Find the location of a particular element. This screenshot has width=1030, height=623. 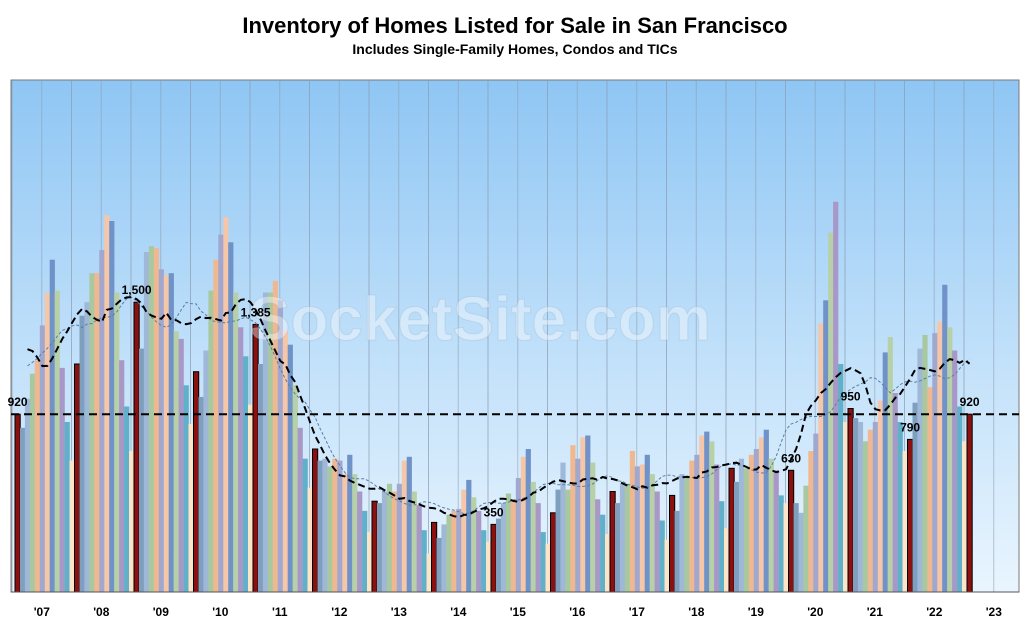

x-tick-label: '13 is located at coordinates (399, 612).